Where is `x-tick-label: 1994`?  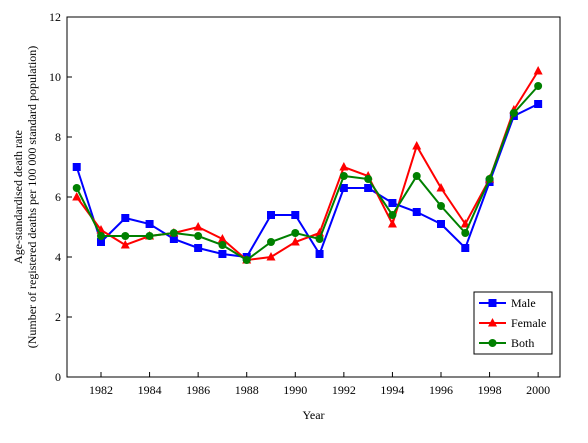
x-tick-label: 1994 is located at coordinates (392, 390).